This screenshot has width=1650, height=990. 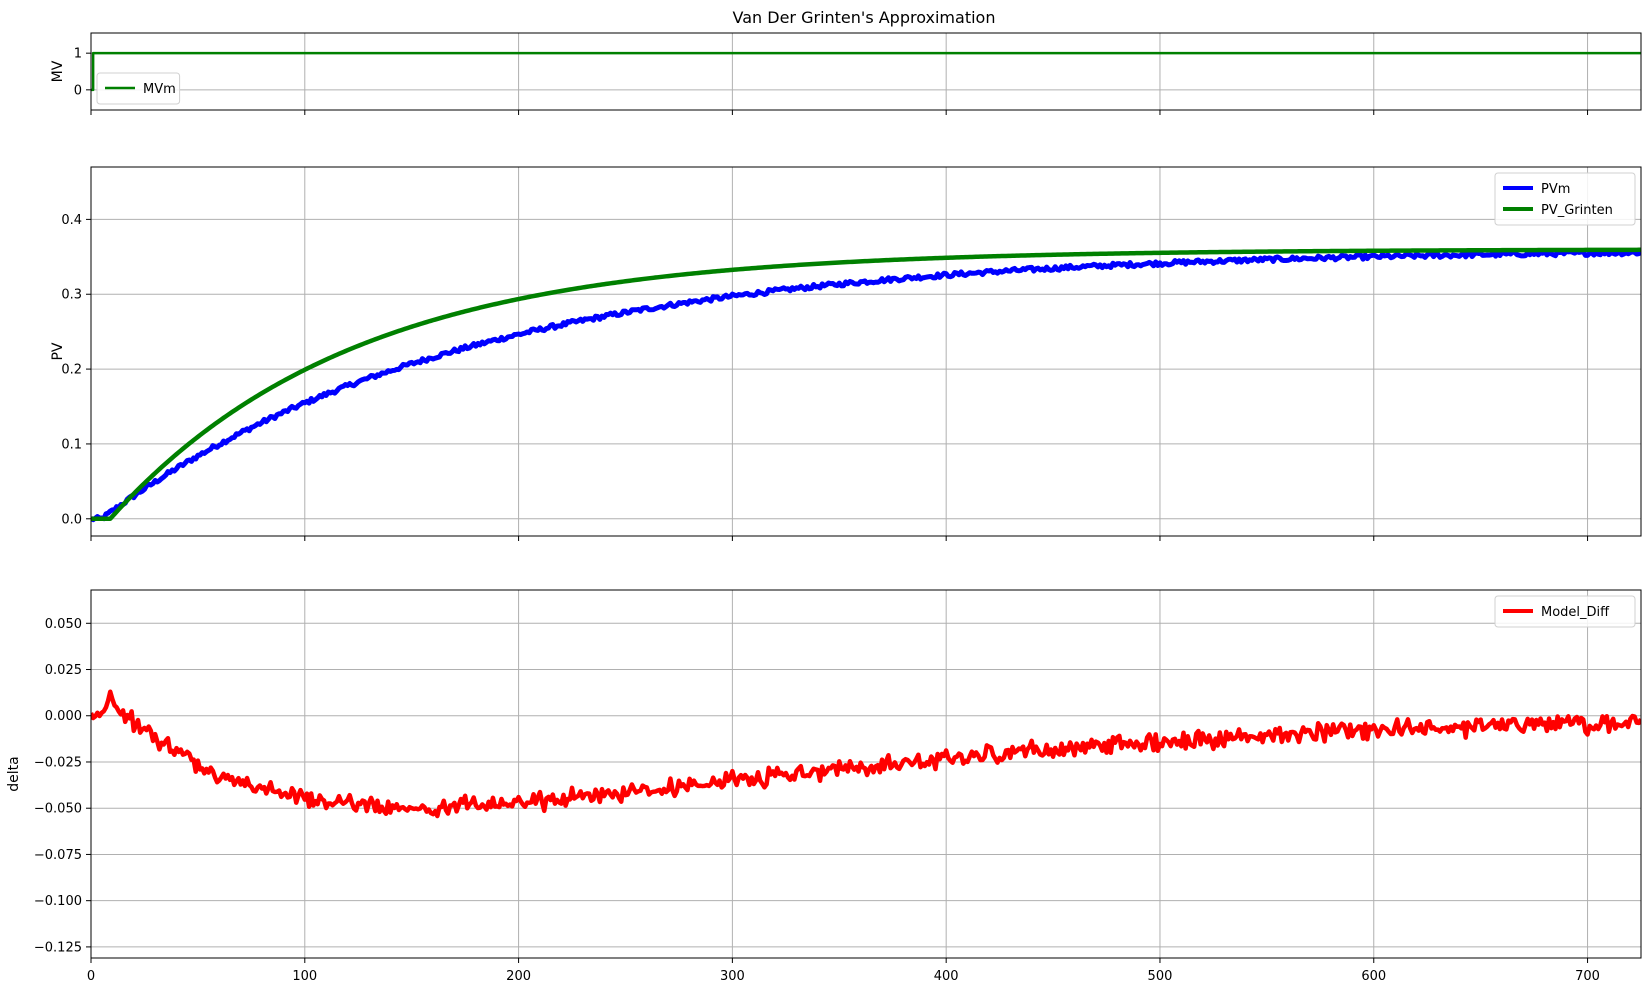 I want to click on legend: PVm PV_Grinten, so click(x=1565, y=199).